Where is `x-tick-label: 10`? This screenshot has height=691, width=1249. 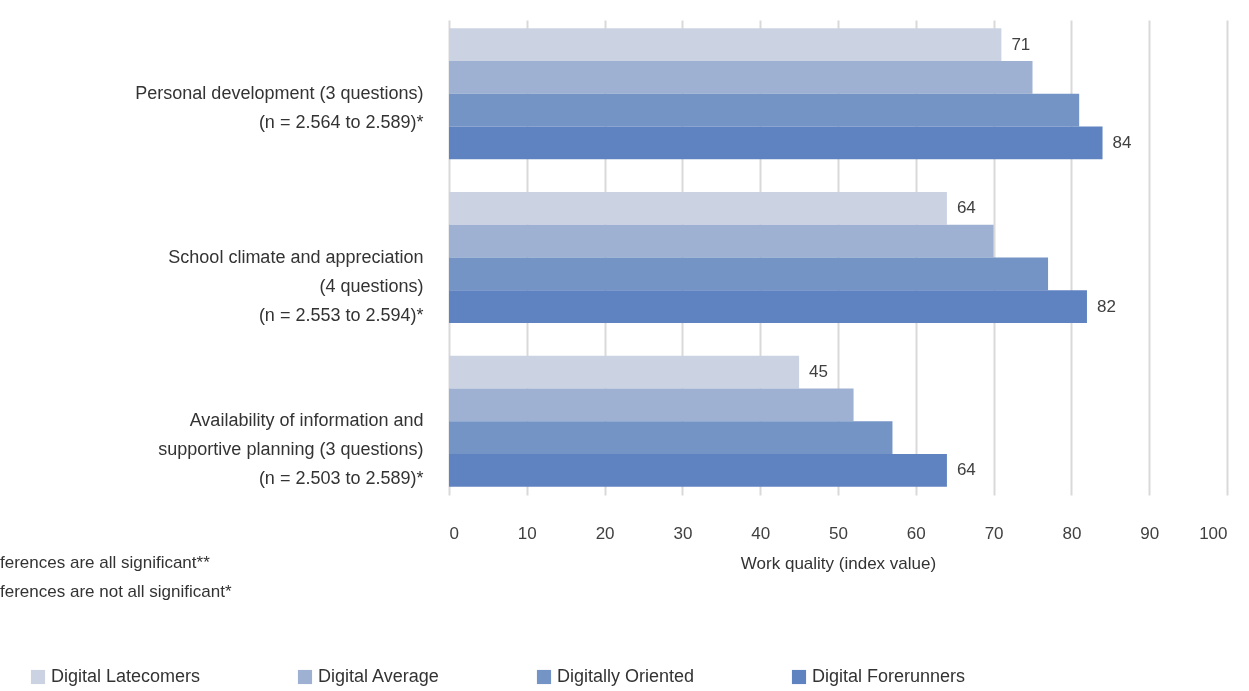
x-tick-label: 10 is located at coordinates (527, 533).